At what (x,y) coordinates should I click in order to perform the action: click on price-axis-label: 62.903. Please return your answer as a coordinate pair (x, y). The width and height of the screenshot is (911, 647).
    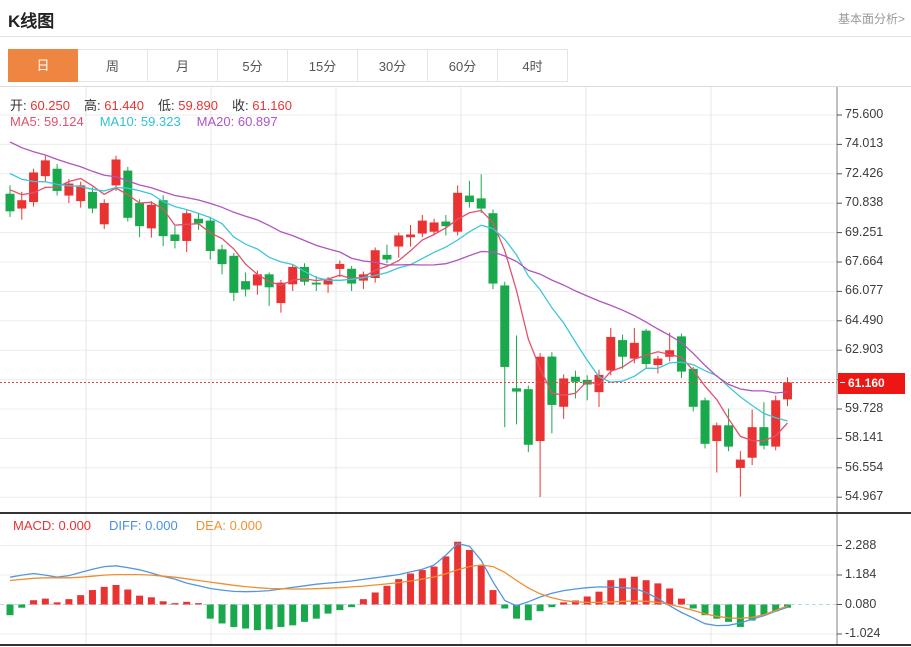
    Looking at the image, I should click on (864, 349).